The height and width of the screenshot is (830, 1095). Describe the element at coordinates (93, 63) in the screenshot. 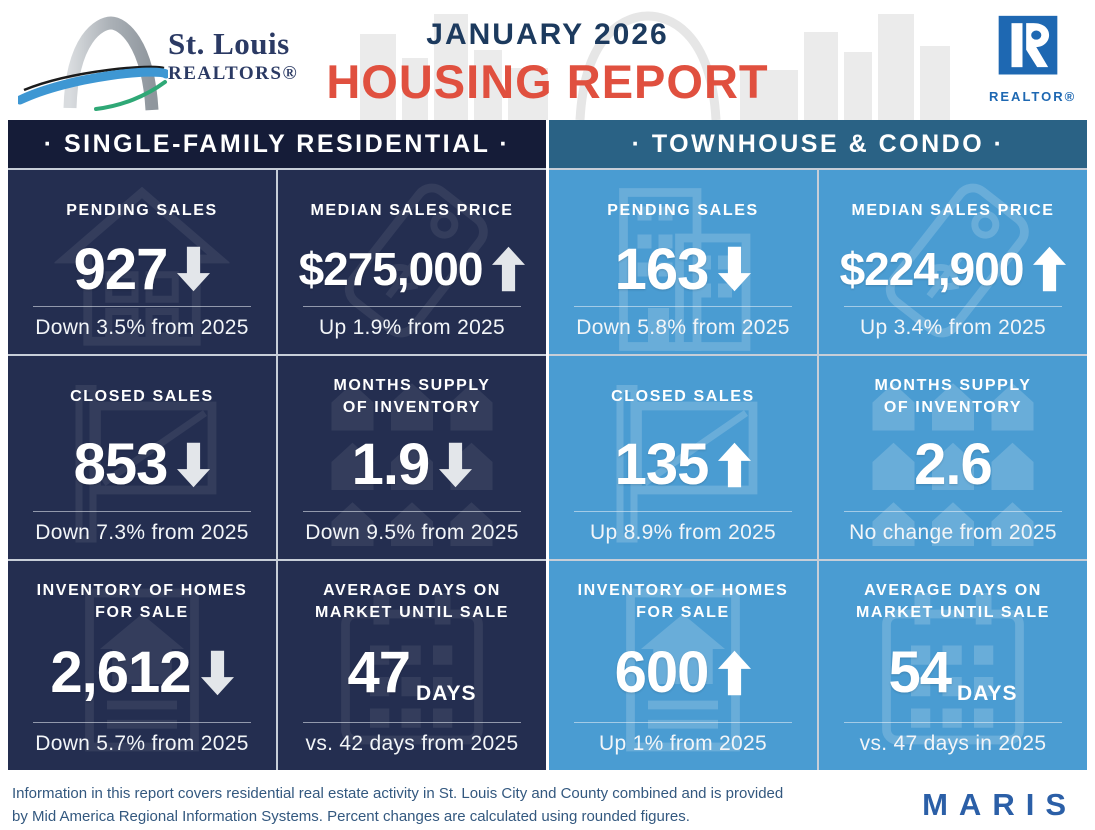

I see `gateway-arch-icon` at that location.